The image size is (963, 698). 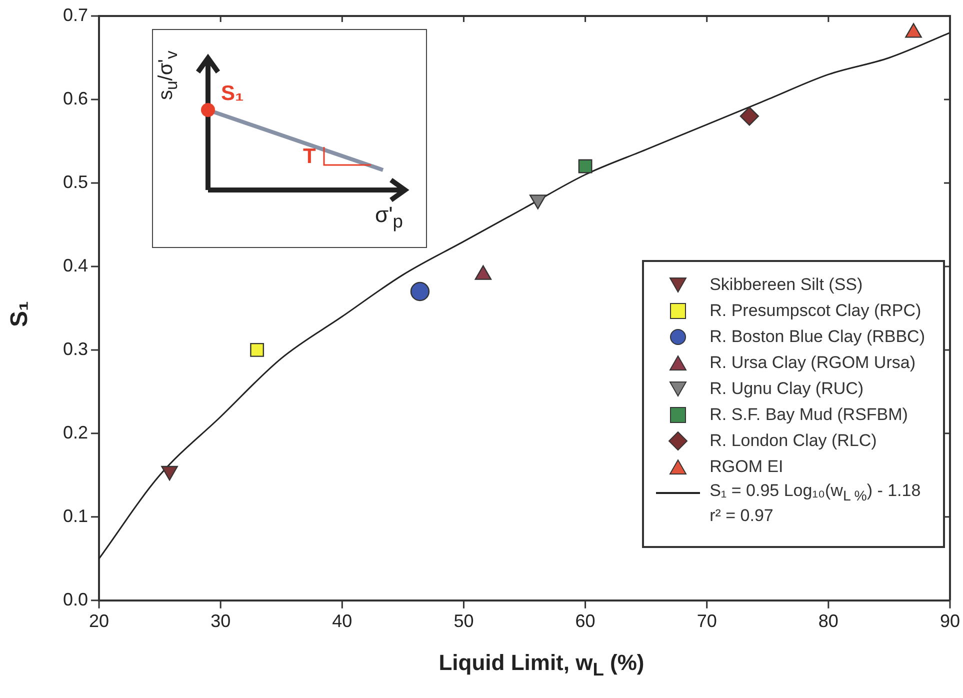 I want to click on legend-label: R. Presumpscot Clay (RPC), so click(x=816, y=311).